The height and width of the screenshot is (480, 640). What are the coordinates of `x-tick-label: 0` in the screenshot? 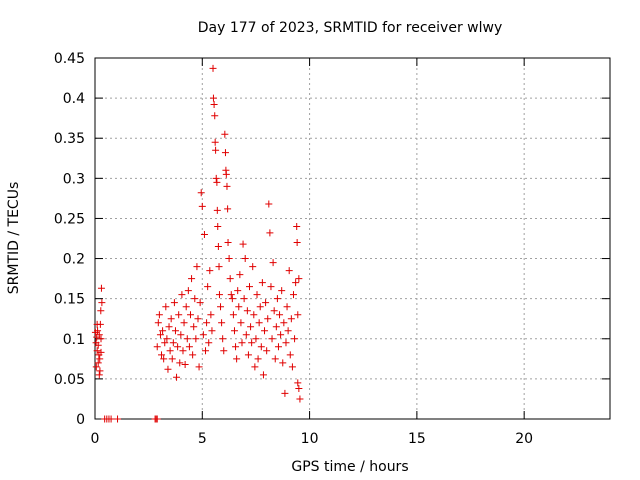 It's located at (95, 439).